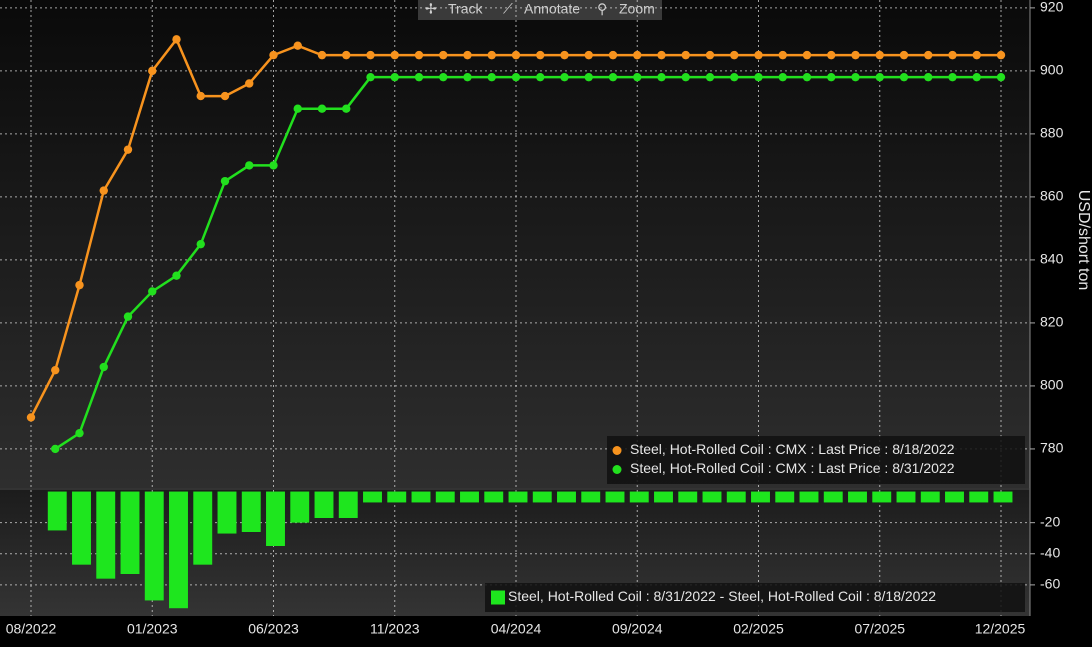 This screenshot has height=647, width=1092. What do you see at coordinates (395, 629) in the screenshot?
I see `x-tick-label: 11/2023` at bounding box center [395, 629].